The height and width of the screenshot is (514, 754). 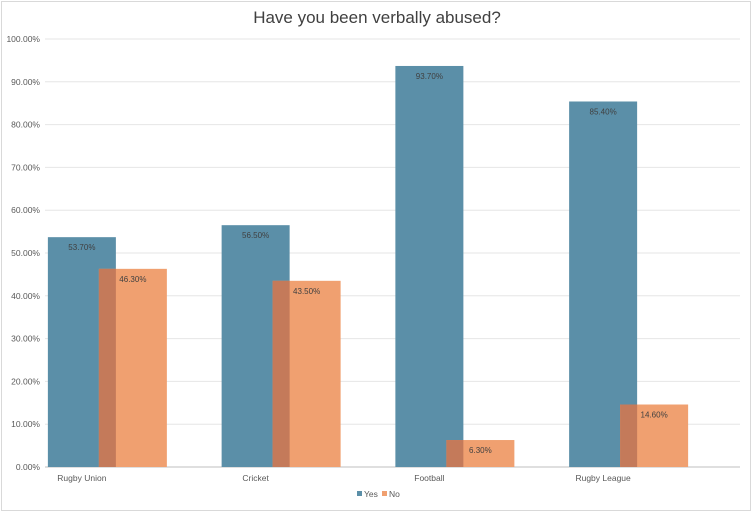 What do you see at coordinates (25, 125) in the screenshot?
I see `y-tick-label: 80.00%` at bounding box center [25, 125].